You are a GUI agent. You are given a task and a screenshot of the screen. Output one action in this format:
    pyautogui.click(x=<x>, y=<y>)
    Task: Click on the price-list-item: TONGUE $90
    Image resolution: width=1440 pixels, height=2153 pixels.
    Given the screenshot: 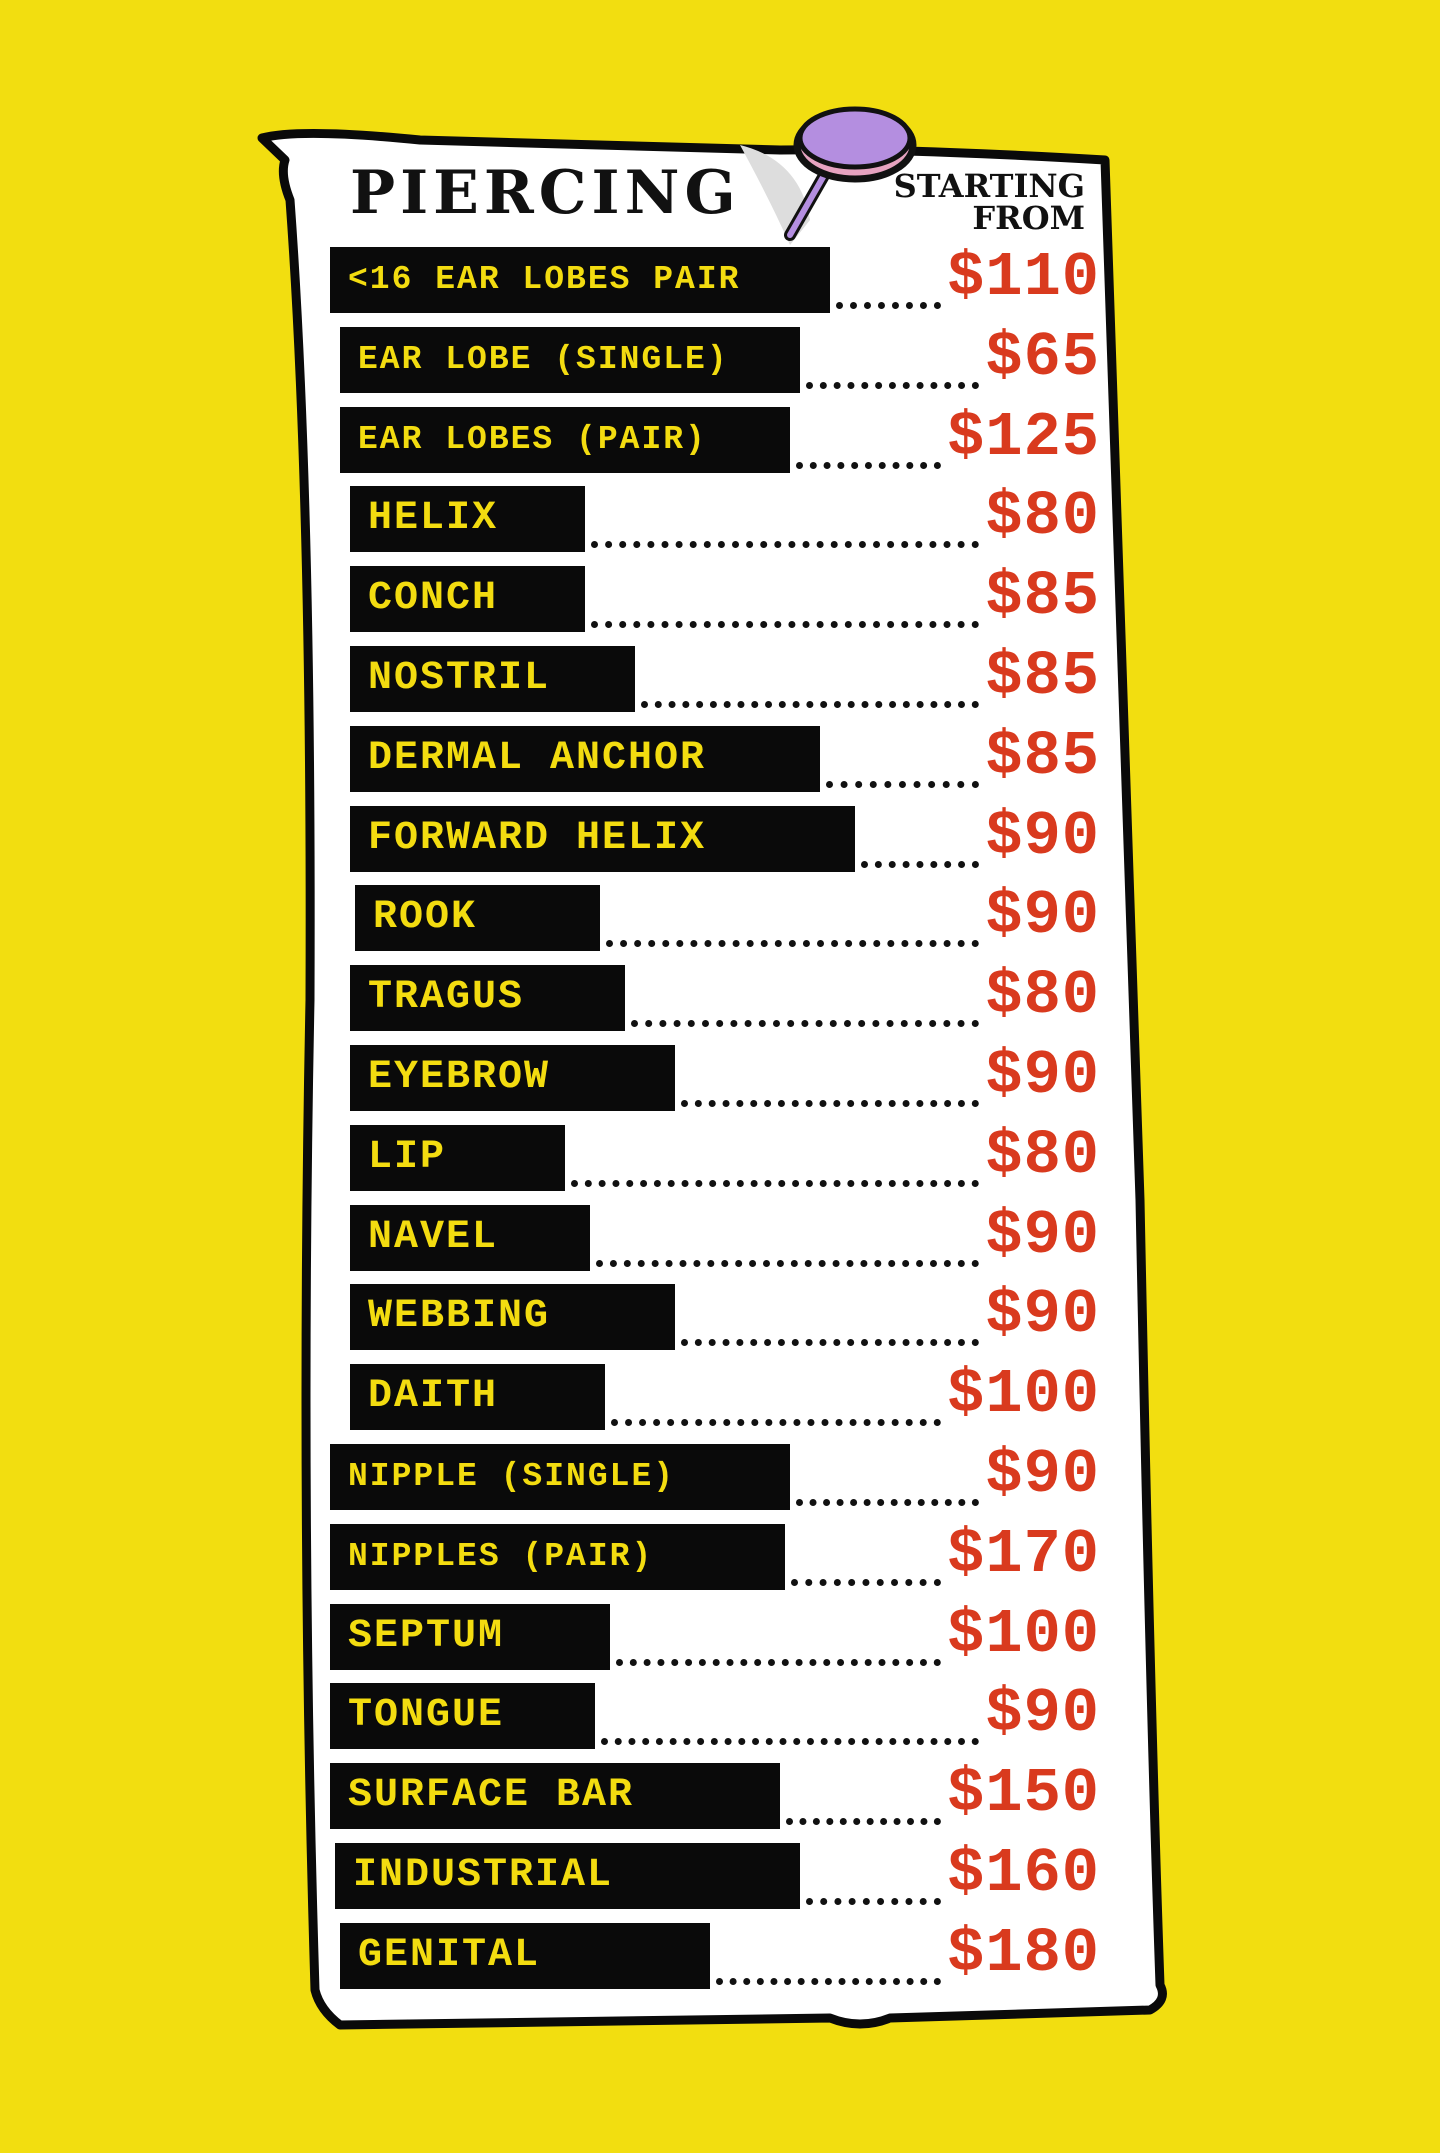 What is the action you would take?
    pyautogui.click(x=715, y=1714)
    